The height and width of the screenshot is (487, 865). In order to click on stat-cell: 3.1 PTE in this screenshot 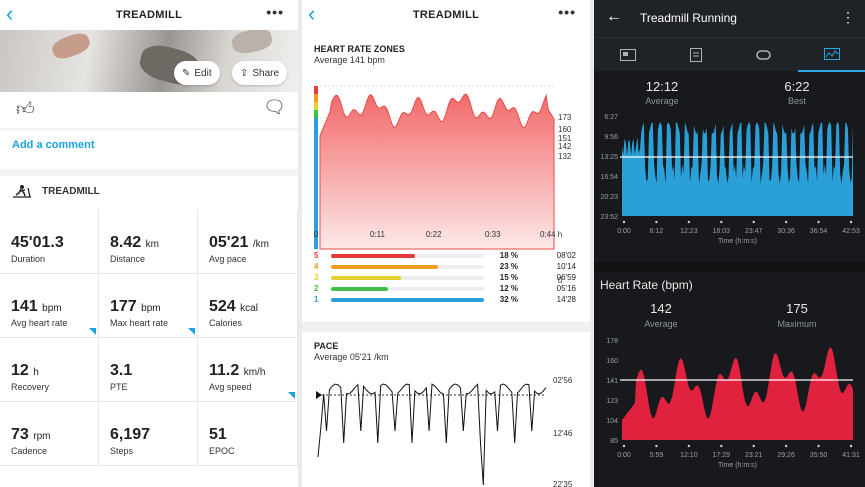, I will do `click(148, 370)`.